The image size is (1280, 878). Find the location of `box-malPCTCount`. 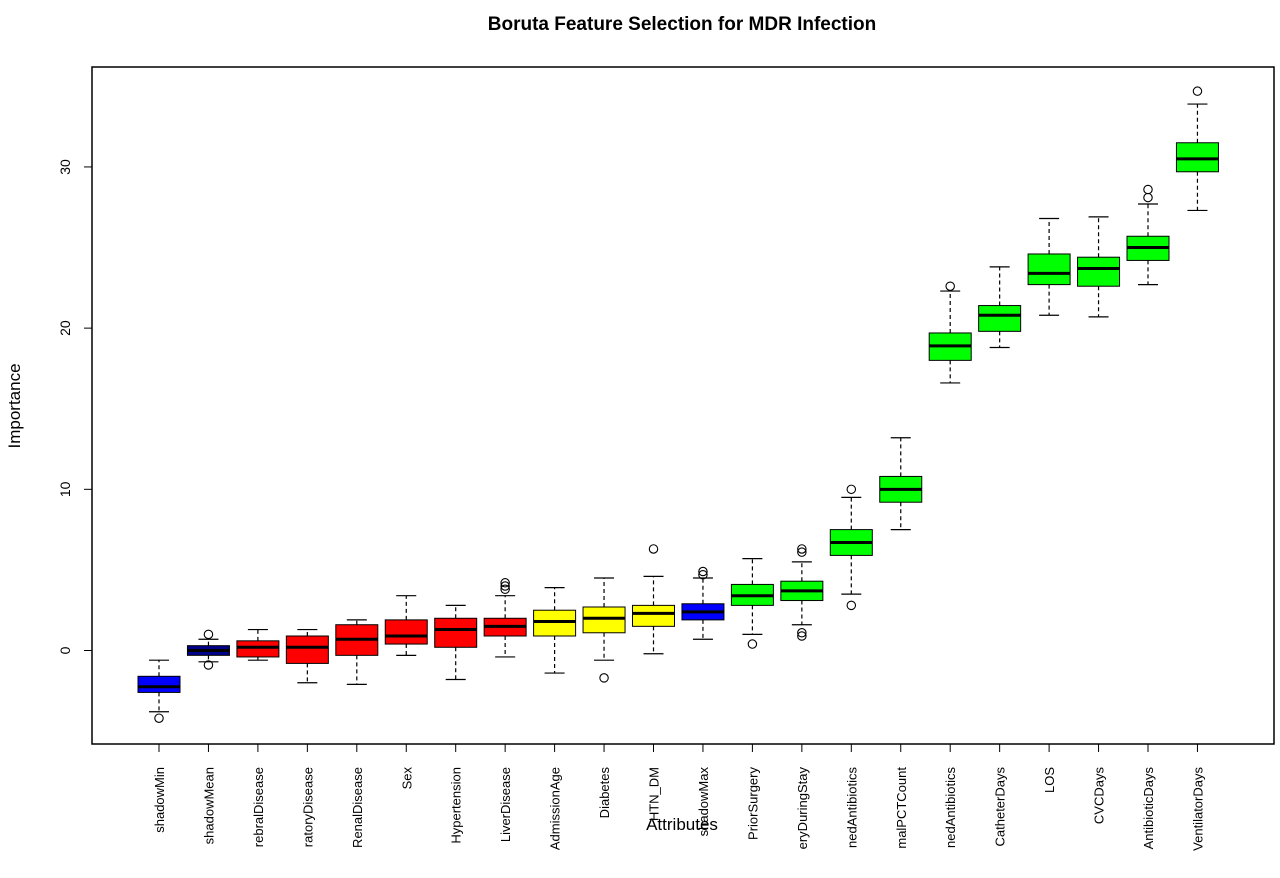

box-malPCTCount is located at coordinates (901, 484).